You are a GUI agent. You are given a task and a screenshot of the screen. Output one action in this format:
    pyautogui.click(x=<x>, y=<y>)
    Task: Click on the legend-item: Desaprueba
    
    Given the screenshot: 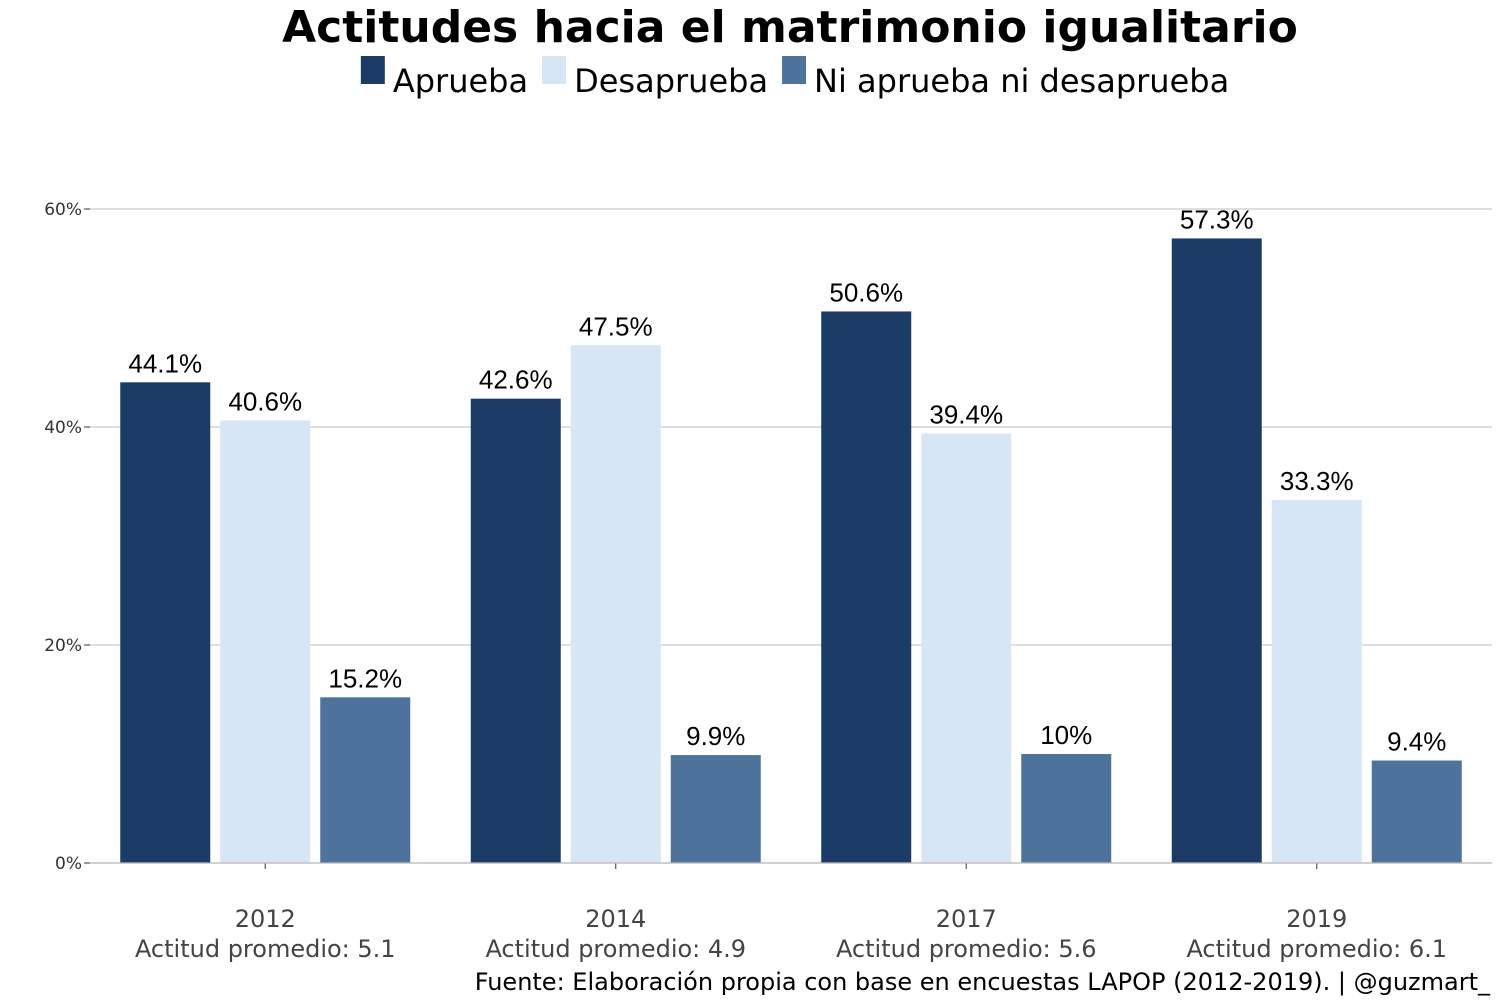 What is the action you would take?
    pyautogui.click(x=655, y=78)
    